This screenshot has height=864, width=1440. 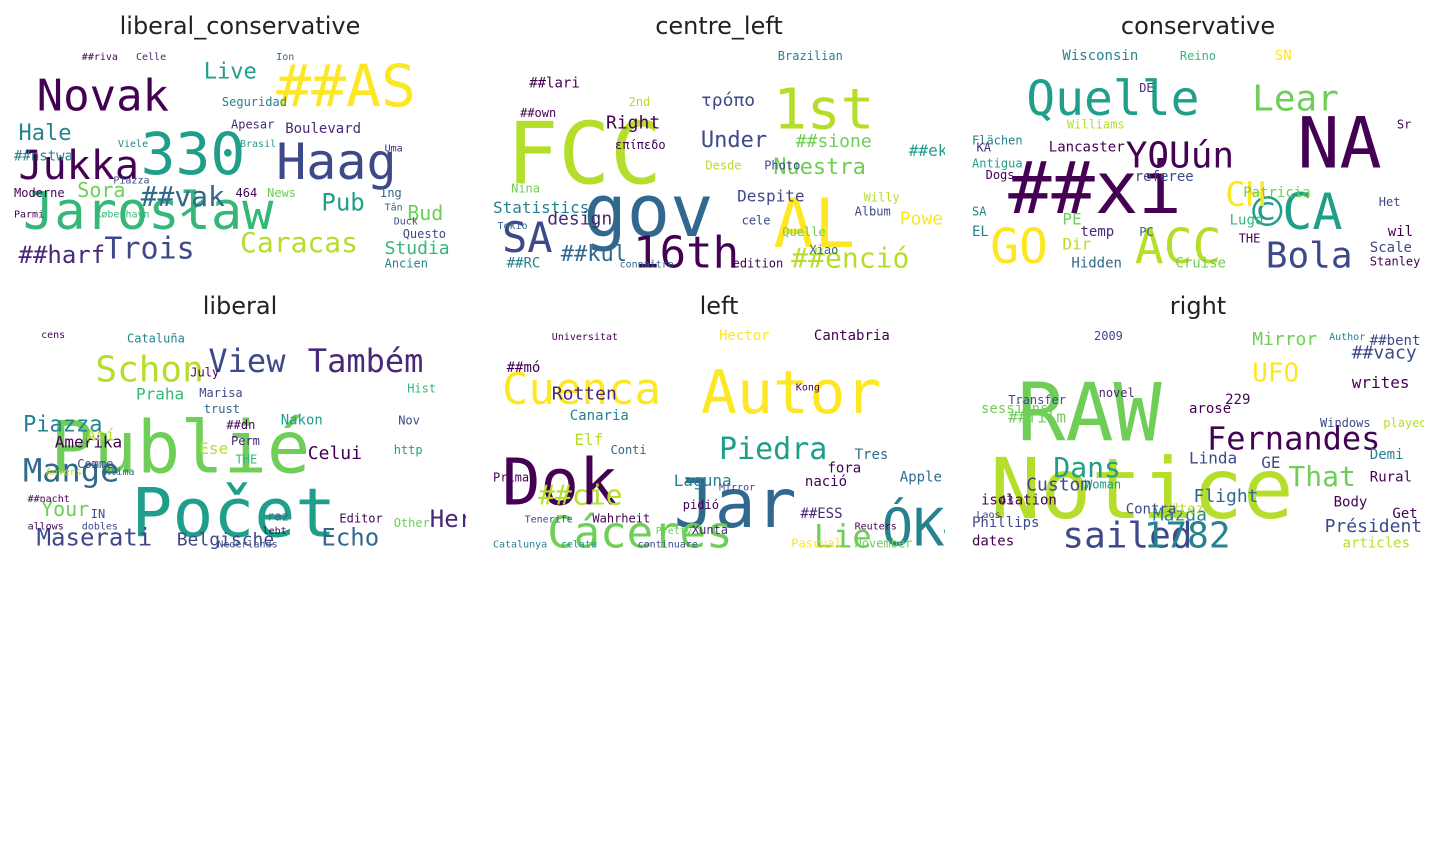 I want to click on cloud-word: Stanley, so click(x=1395, y=261).